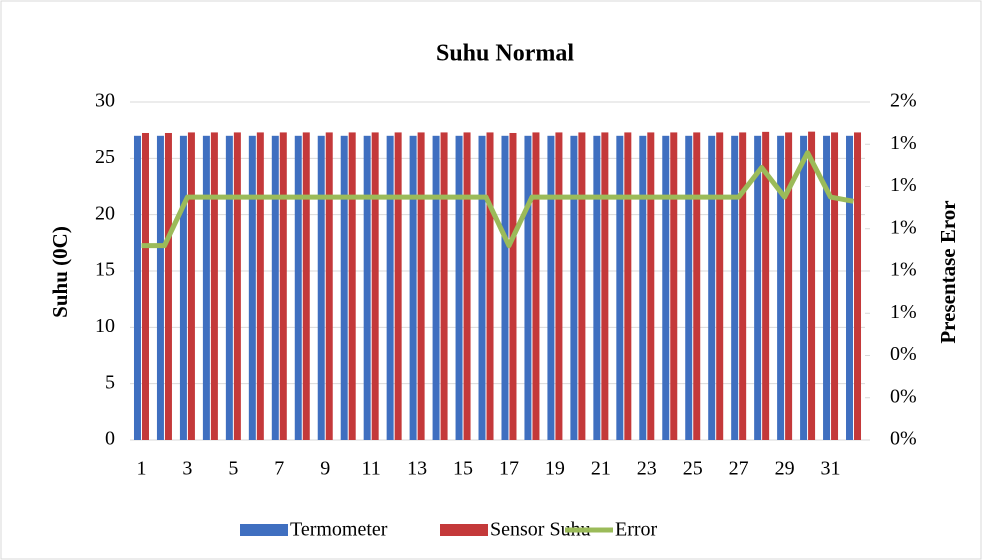 The image size is (982, 560). What do you see at coordinates (105, 326) in the screenshot?
I see `y-tick-label: 10` at bounding box center [105, 326].